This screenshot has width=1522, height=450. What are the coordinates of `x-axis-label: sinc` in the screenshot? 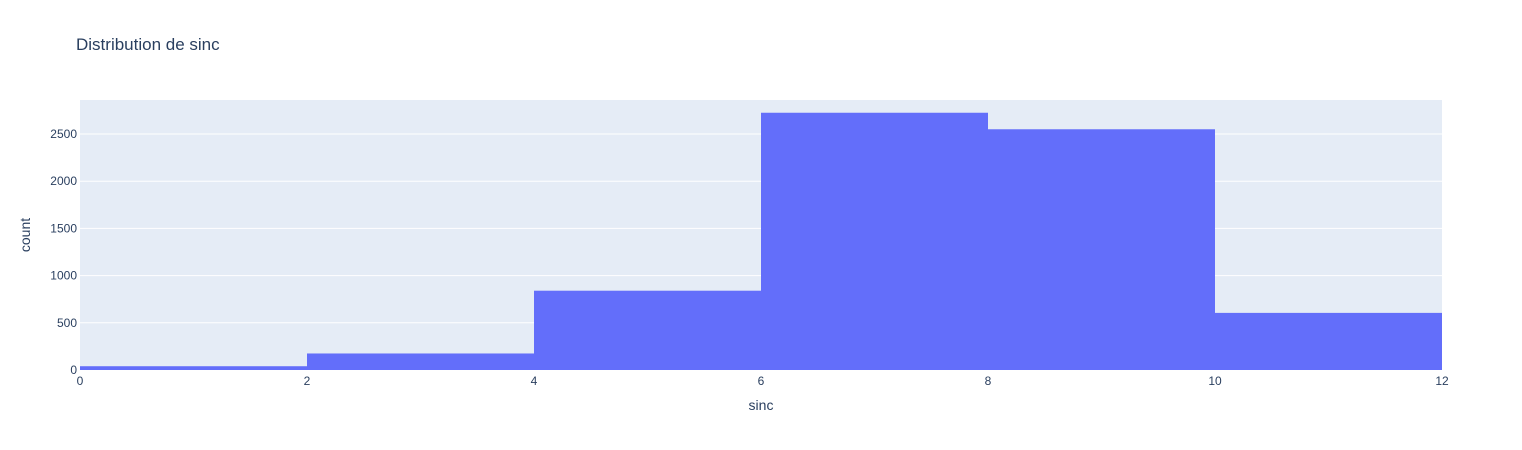 It's located at (761, 405).